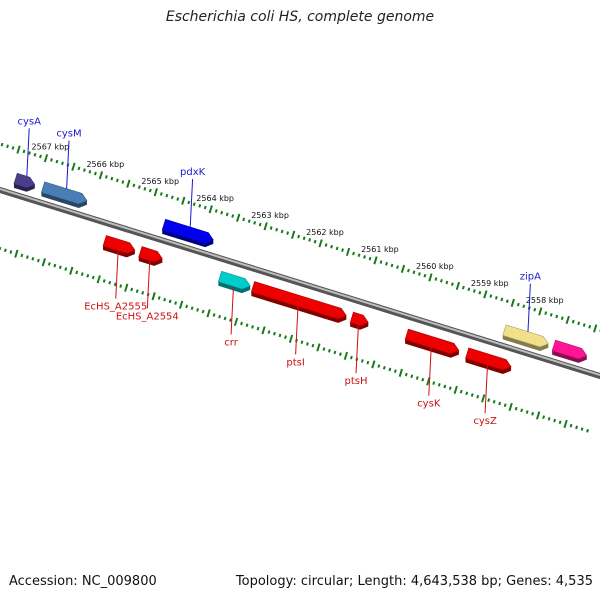 The width and height of the screenshot is (600, 600). What do you see at coordinates (490, 283) in the screenshot?
I see `scale-label: 2559 kbp` at bounding box center [490, 283].